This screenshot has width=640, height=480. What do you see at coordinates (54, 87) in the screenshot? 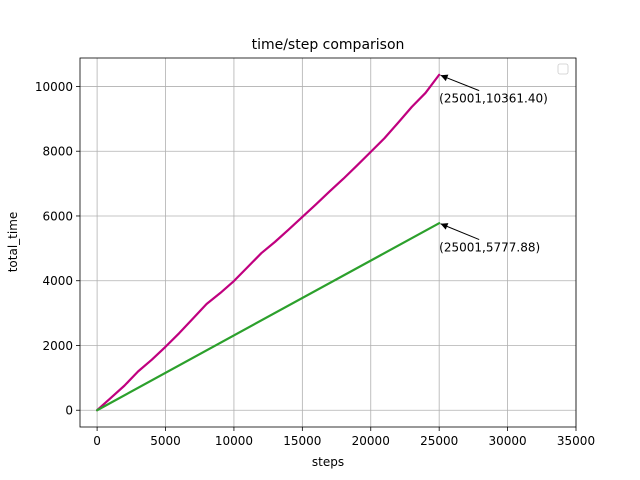
I see `y-tick-label: 10000` at bounding box center [54, 87].